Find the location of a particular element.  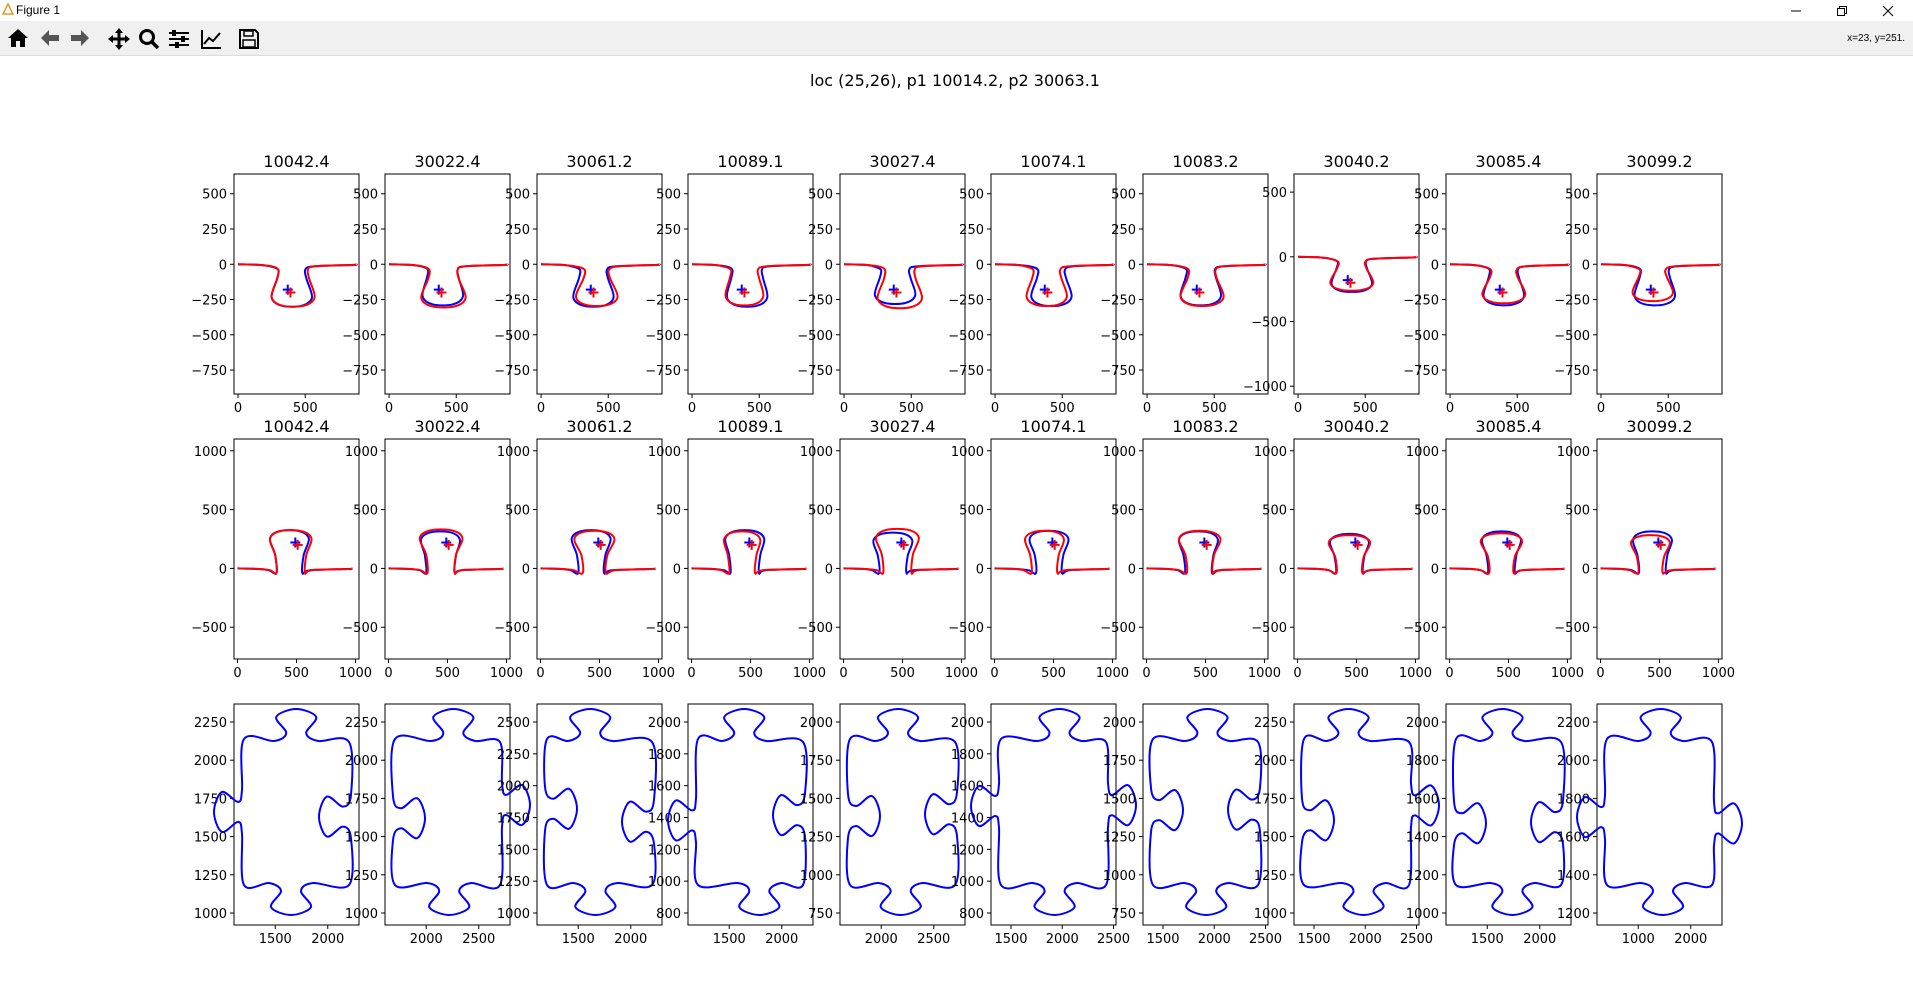

forward-button is located at coordinates (80, 38).